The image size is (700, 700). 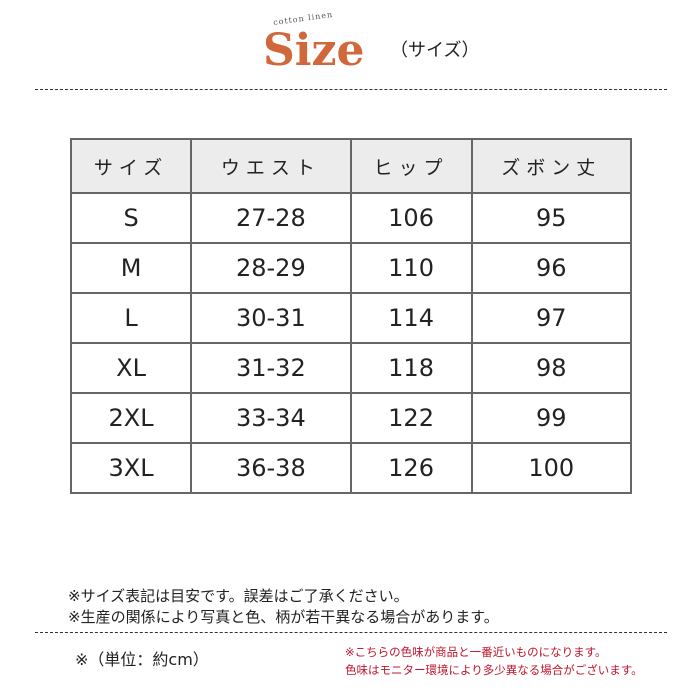 I want to click on table-cell: 95, so click(x=551, y=218).